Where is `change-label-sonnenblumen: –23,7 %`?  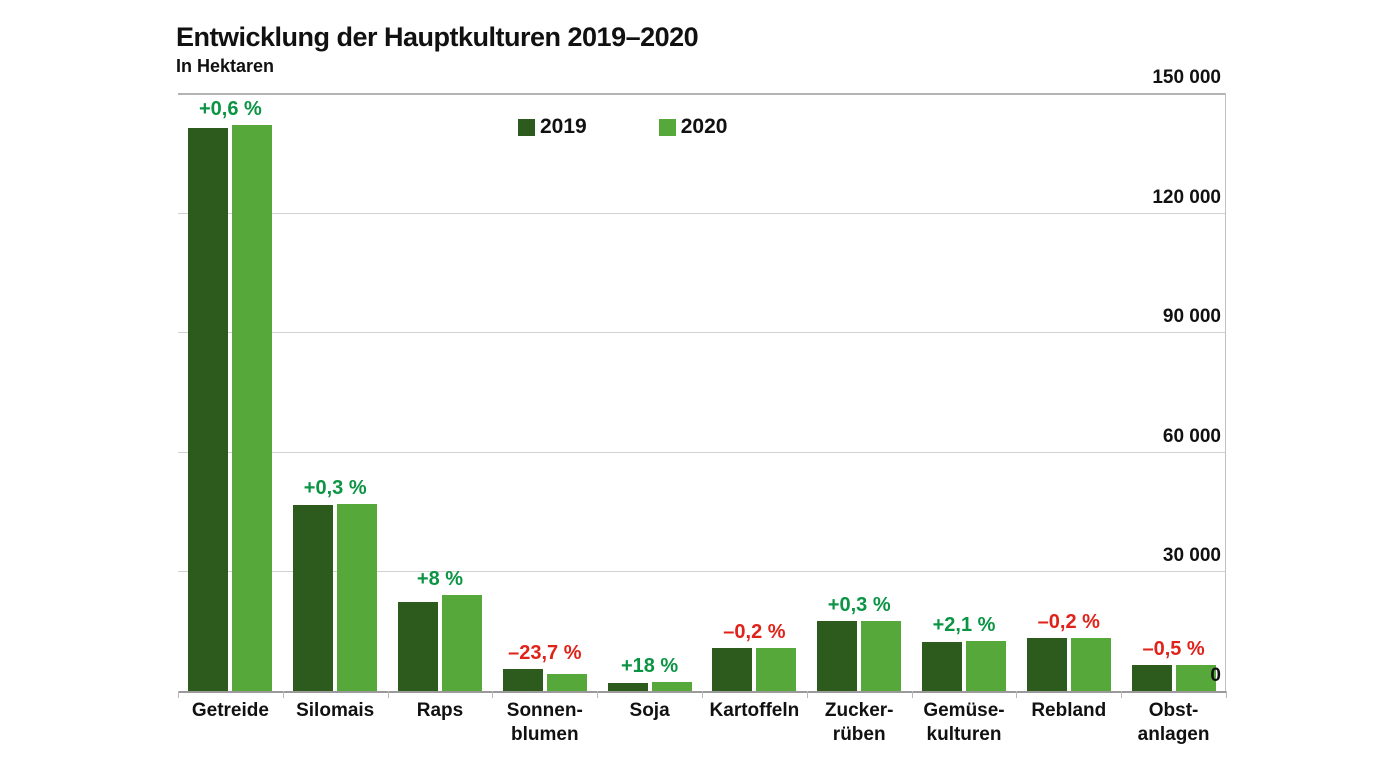
change-label-sonnenblumen: –23,7 % is located at coordinates (545, 653).